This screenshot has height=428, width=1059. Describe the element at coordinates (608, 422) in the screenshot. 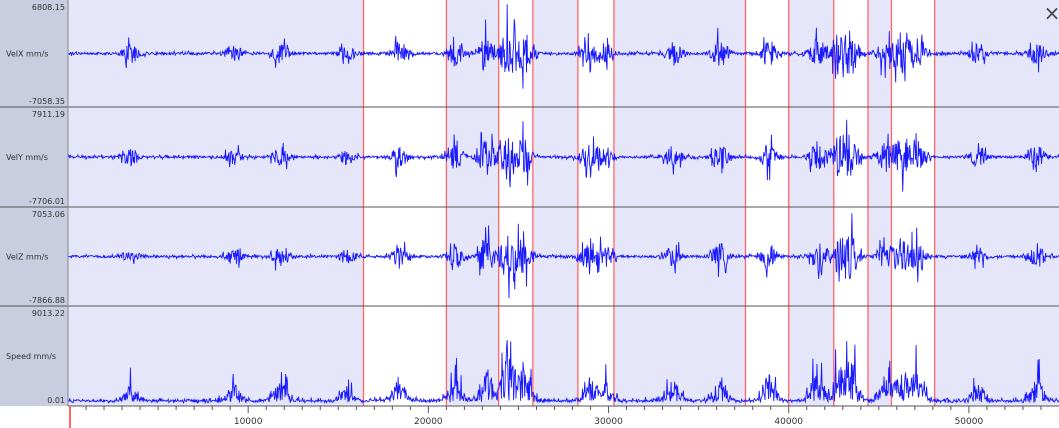

I see `x-tick-label: 30000` at that location.